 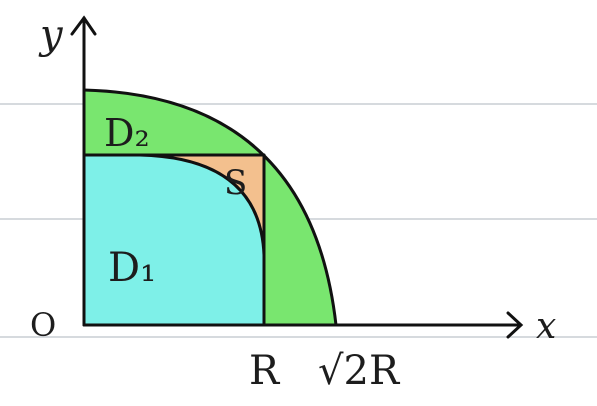 I want to click on region-d1-label: D₁, so click(x=132, y=268).